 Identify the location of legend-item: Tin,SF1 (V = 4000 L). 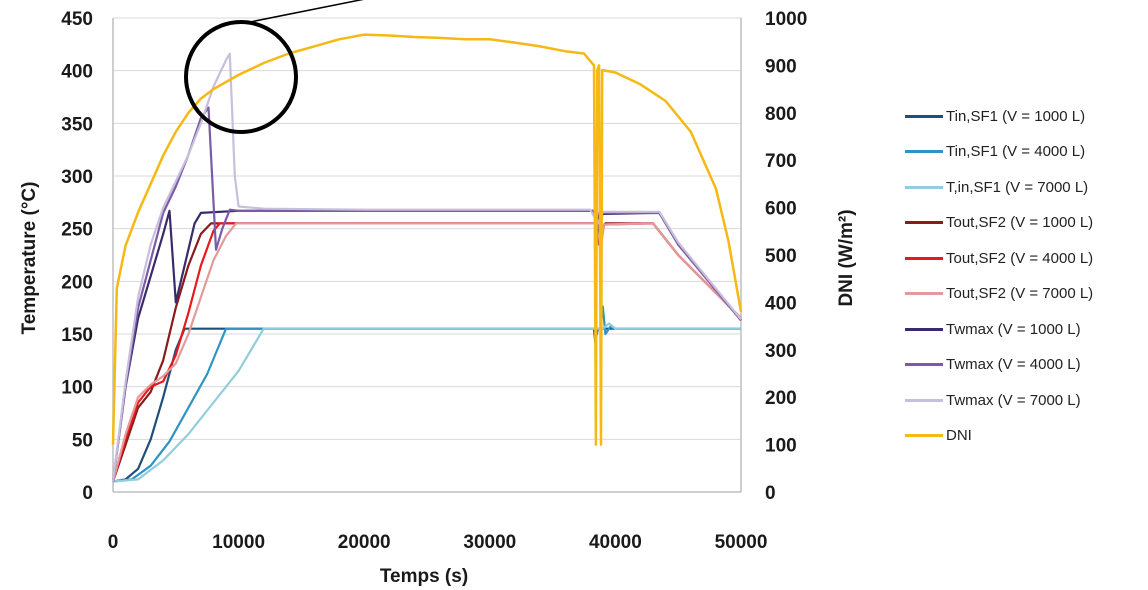
(995, 152).